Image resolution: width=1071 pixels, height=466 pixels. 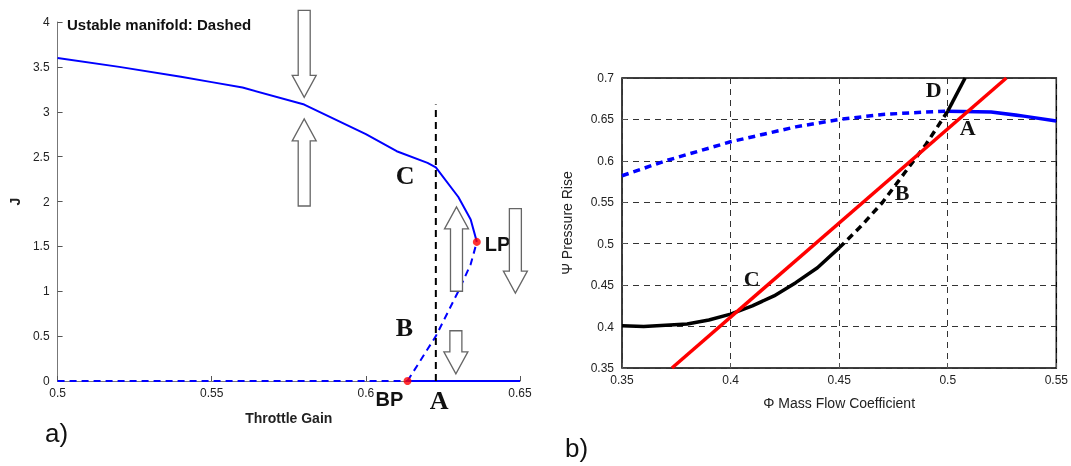 I want to click on x-tick-label: 0.35, so click(x=622, y=380).